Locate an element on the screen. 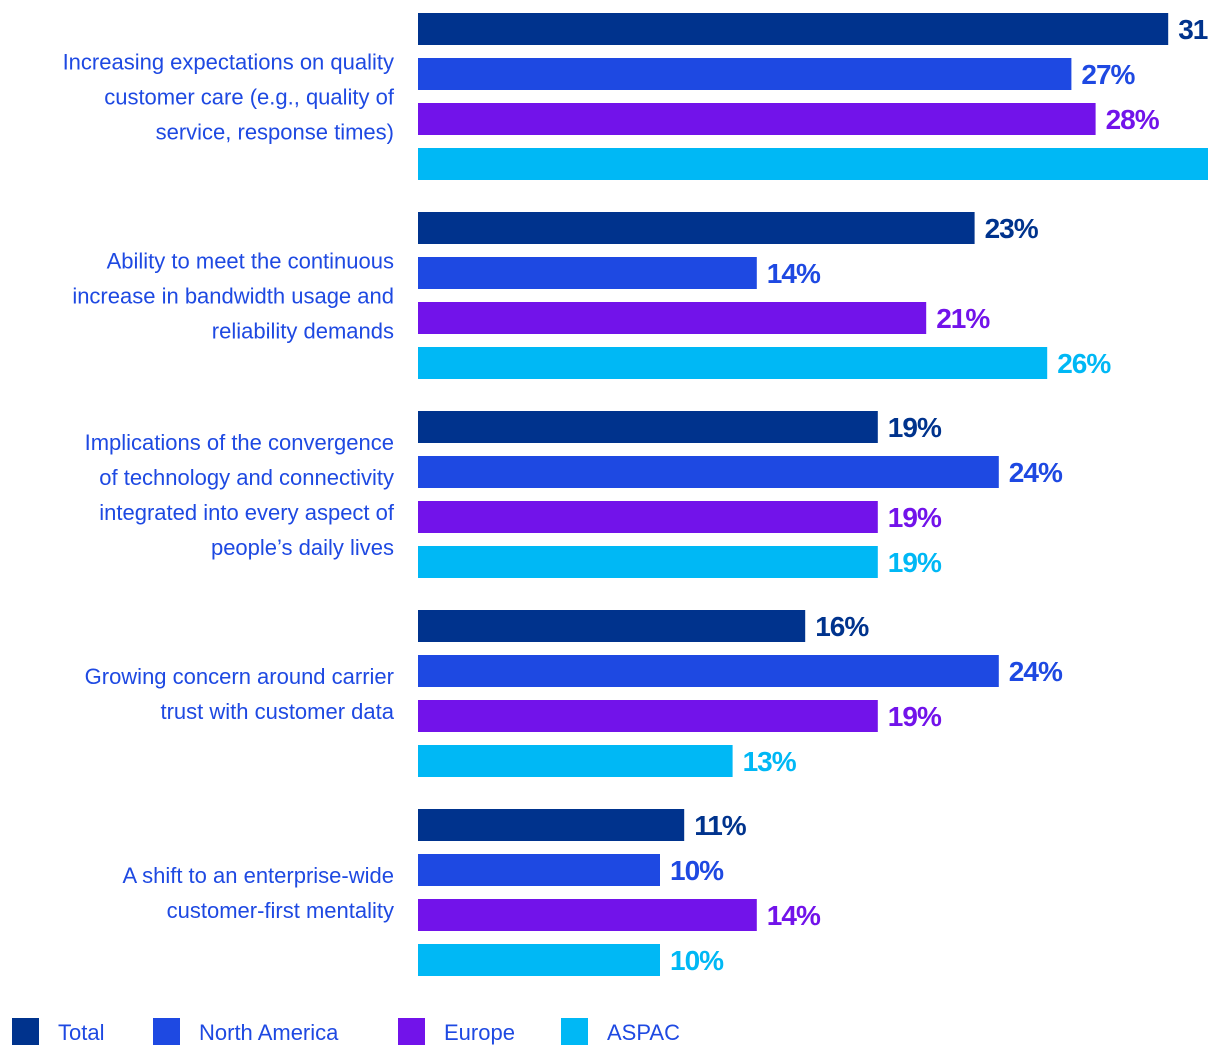 The width and height of the screenshot is (1208, 1045). value-label: 11% is located at coordinates (720, 825).